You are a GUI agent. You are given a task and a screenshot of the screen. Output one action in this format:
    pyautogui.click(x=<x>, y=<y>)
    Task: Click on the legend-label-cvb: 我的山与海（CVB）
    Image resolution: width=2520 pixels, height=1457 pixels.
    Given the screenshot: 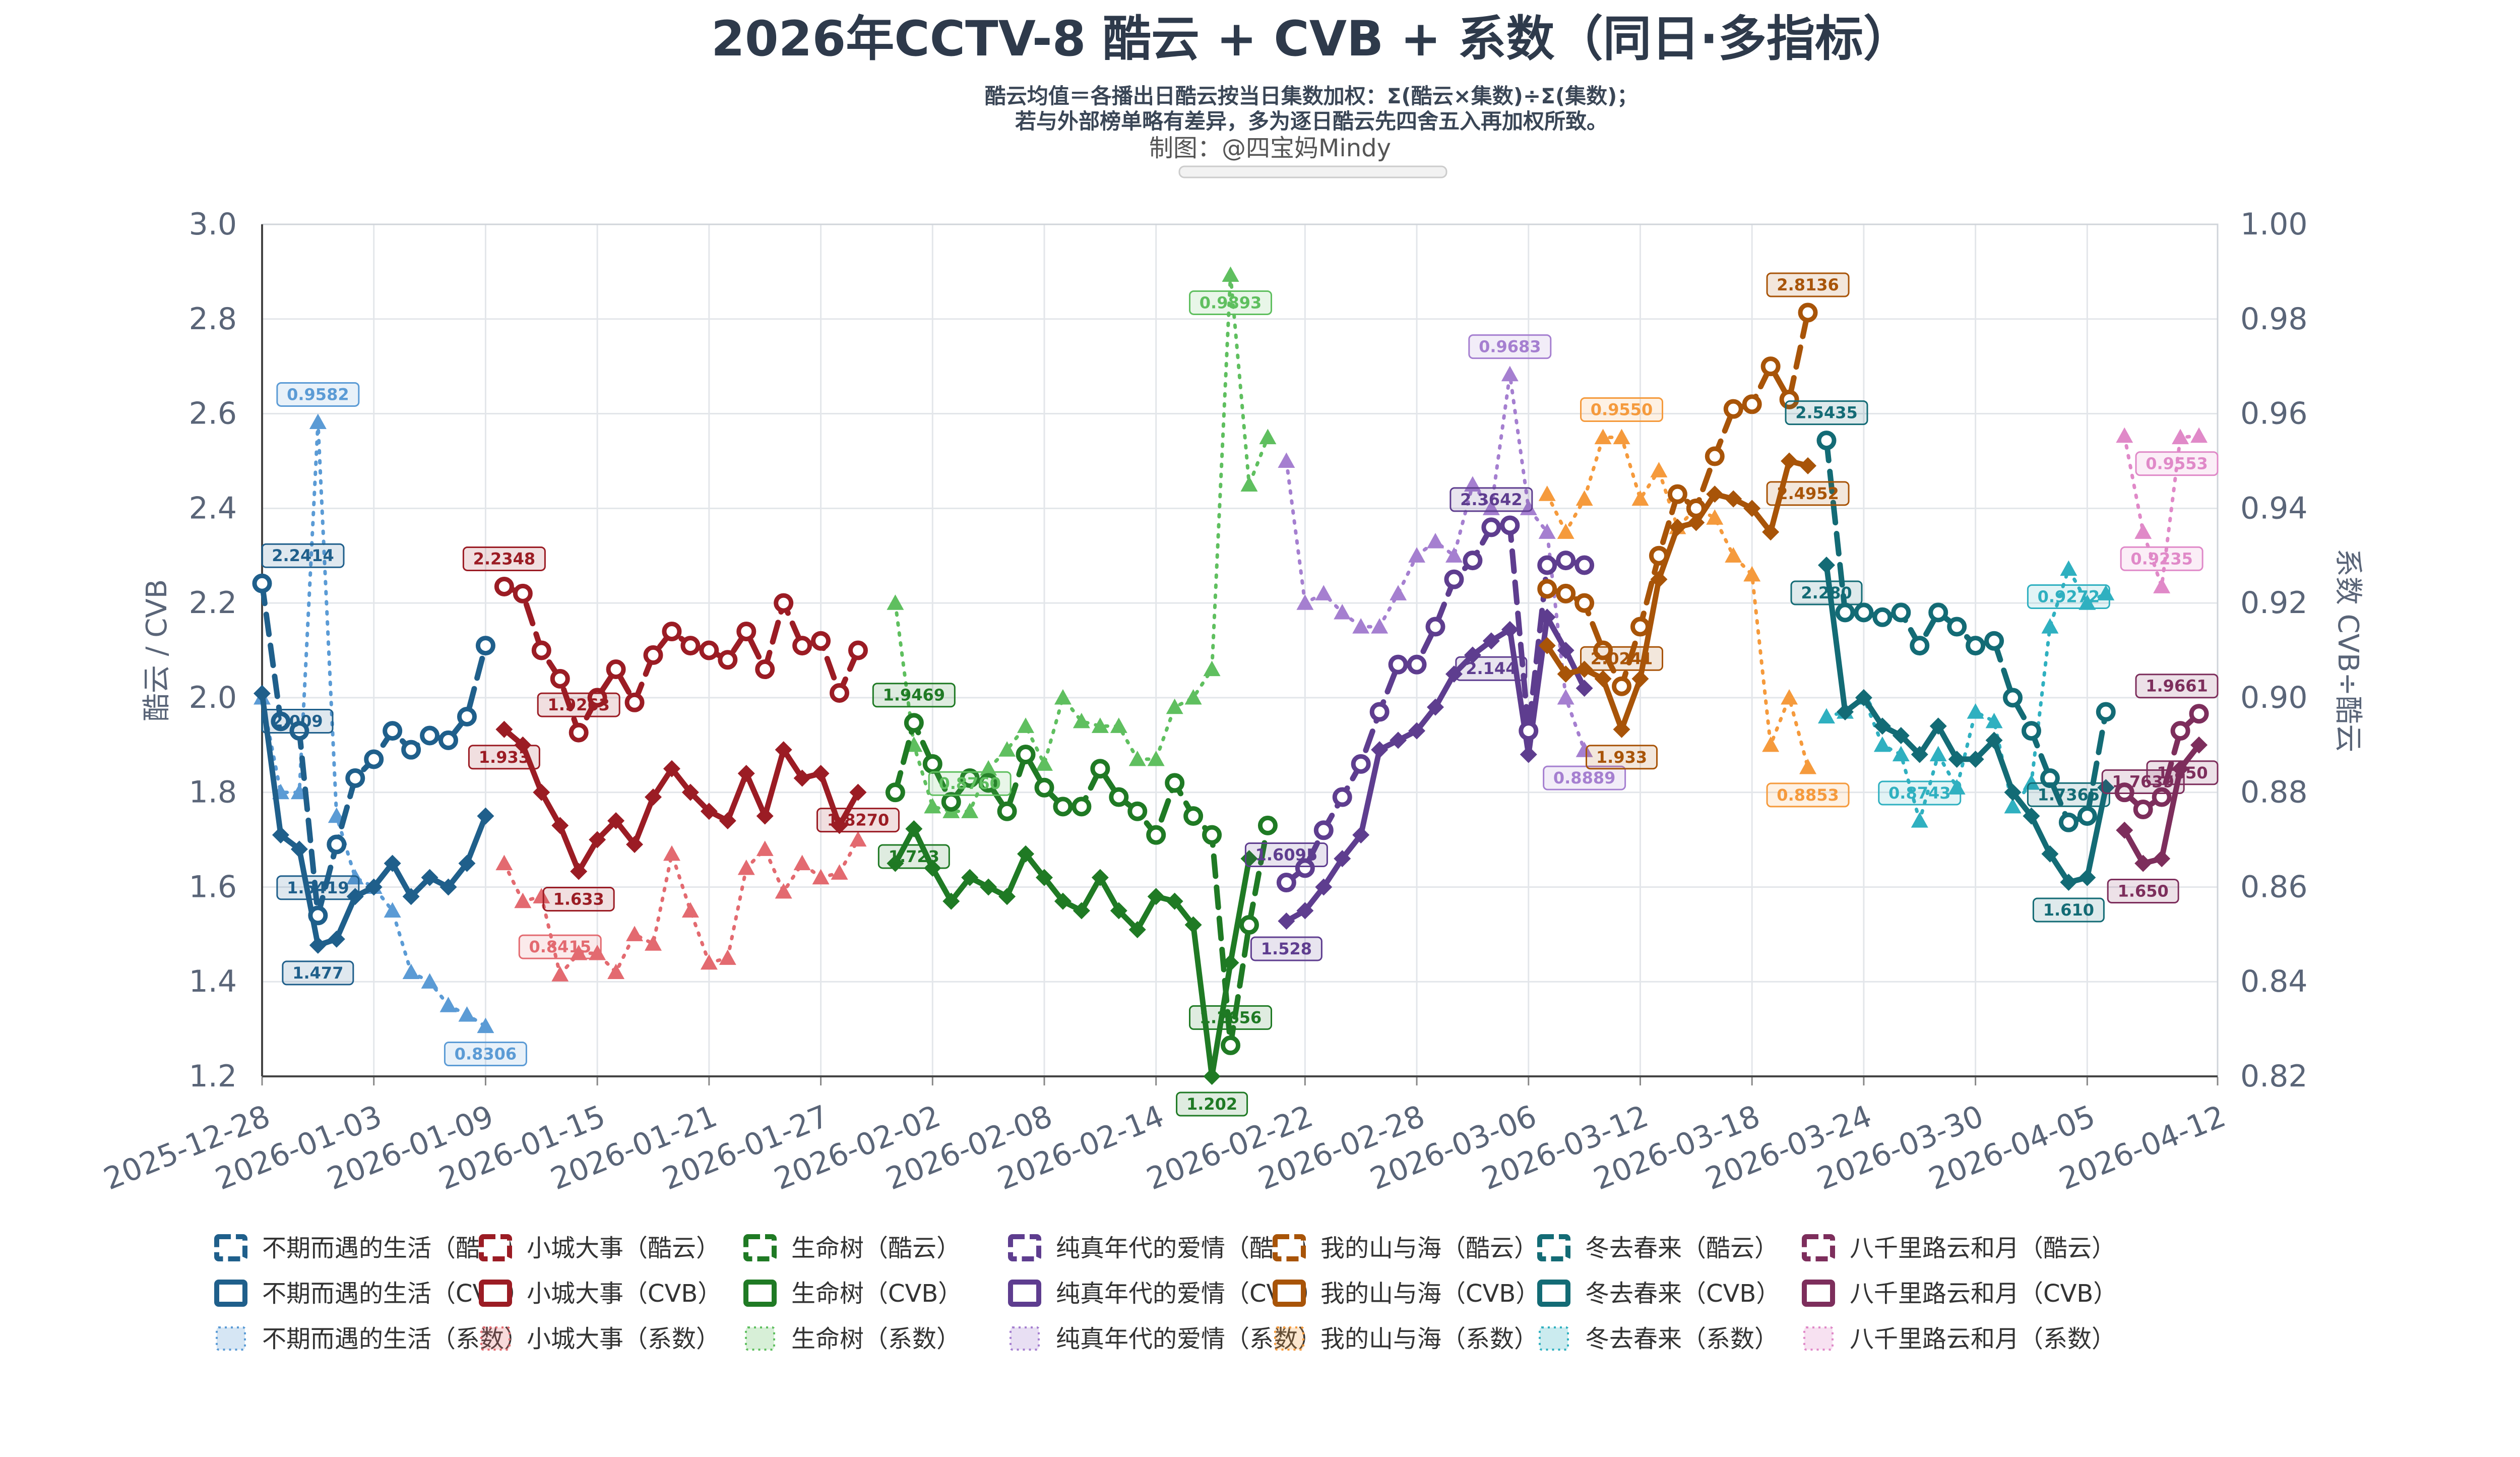 What is the action you would take?
    pyautogui.click(x=1430, y=1294)
    